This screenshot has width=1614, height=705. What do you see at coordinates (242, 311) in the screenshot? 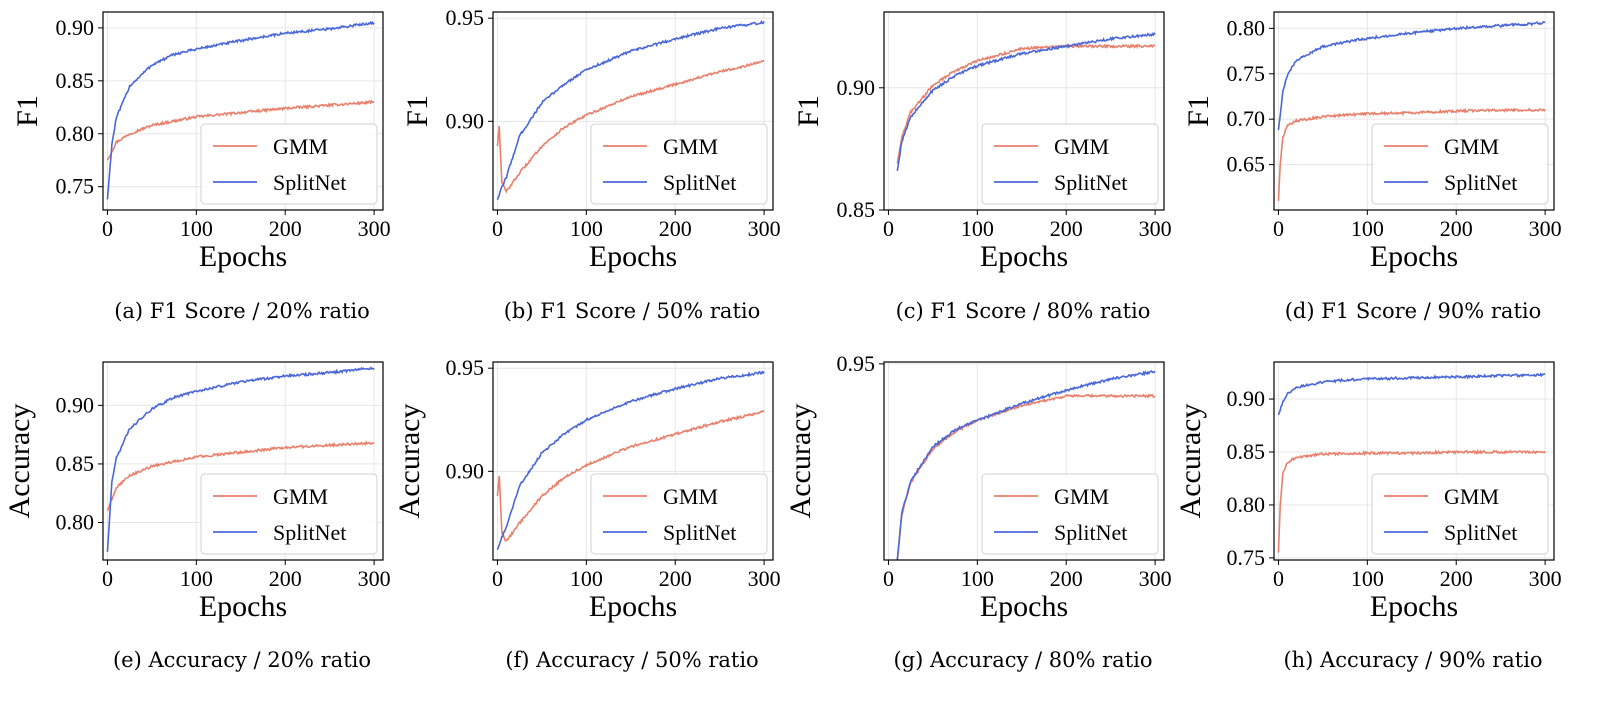
I see `subplot-caption: (a) F1 Score / 20% ratio` at bounding box center [242, 311].